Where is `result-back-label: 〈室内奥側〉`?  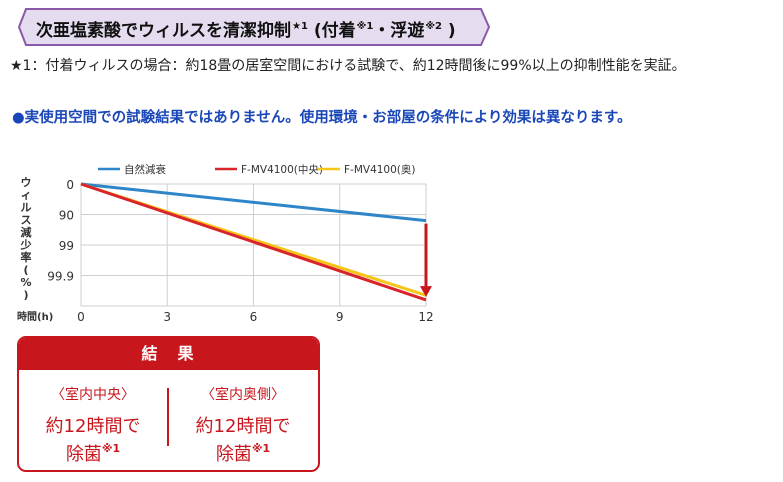 result-back-label: 〈室内奥側〉 is located at coordinates (243, 395).